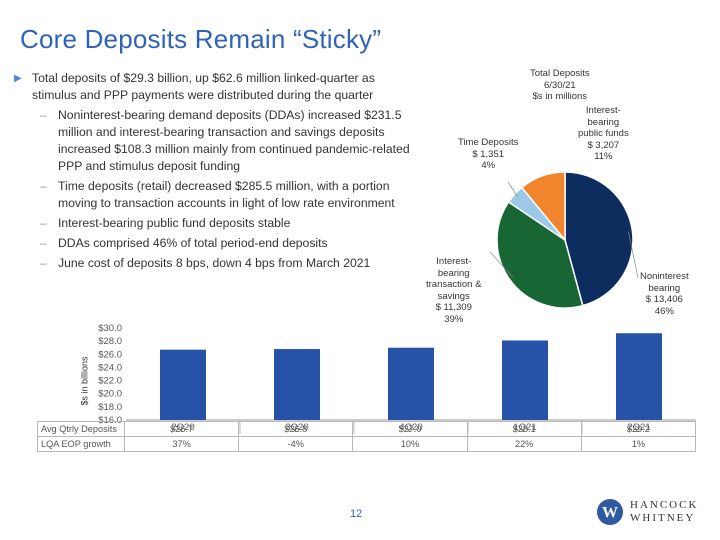 This screenshot has width=720, height=540. I want to click on table-row-label: LQA EOP growth, so click(81, 444).